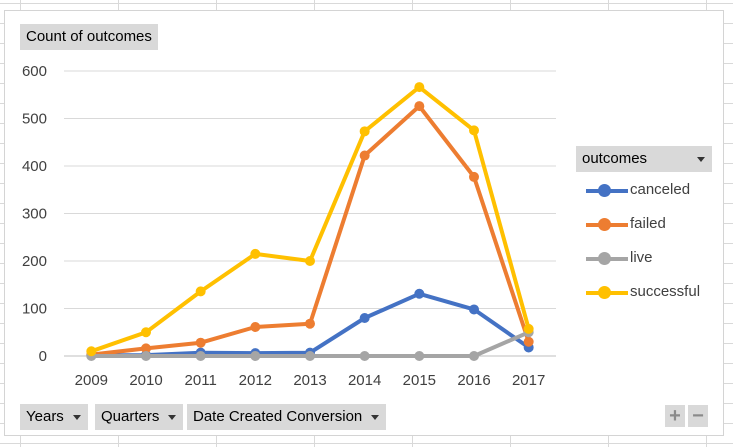 This screenshot has width=733, height=447. Describe the element at coordinates (528, 380) in the screenshot. I see `x-tick-label: 2017` at that location.